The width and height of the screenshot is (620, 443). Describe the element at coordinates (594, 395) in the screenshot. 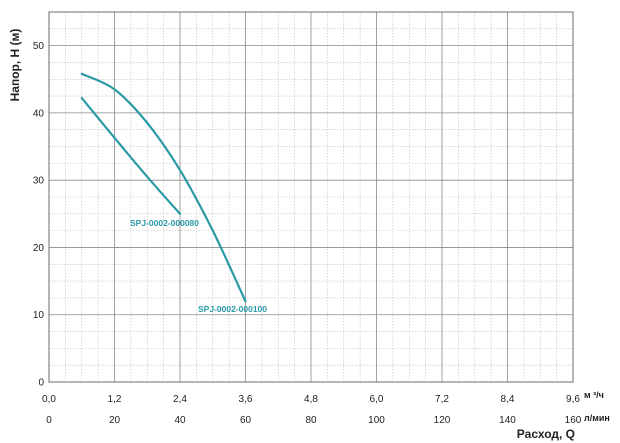

I see `x-unit-primary: м ³/ч` at that location.